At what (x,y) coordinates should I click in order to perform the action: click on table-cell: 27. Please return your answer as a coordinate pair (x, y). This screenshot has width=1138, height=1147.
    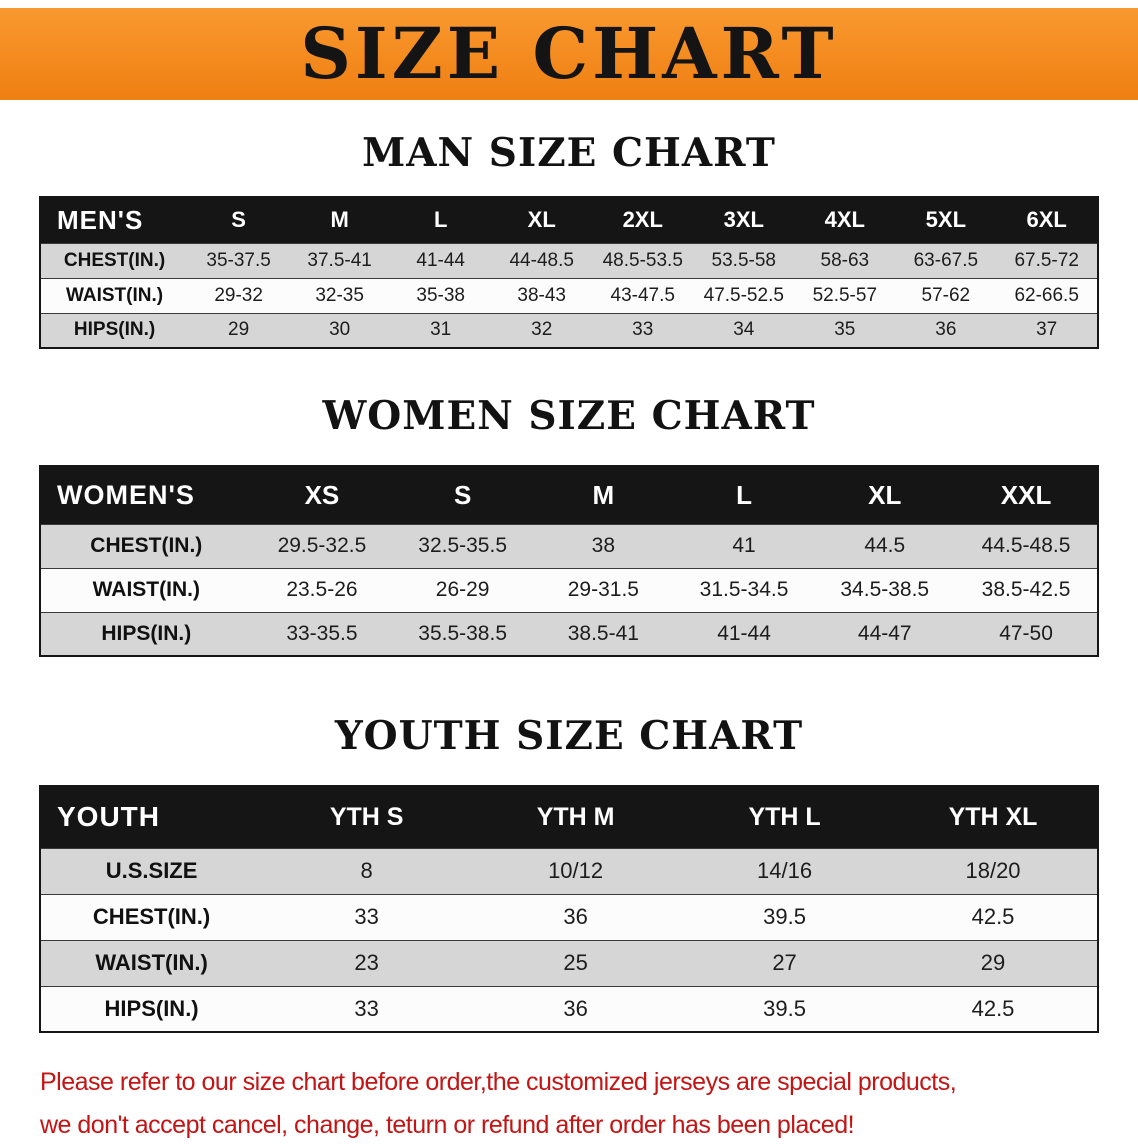
    Looking at the image, I should click on (785, 962).